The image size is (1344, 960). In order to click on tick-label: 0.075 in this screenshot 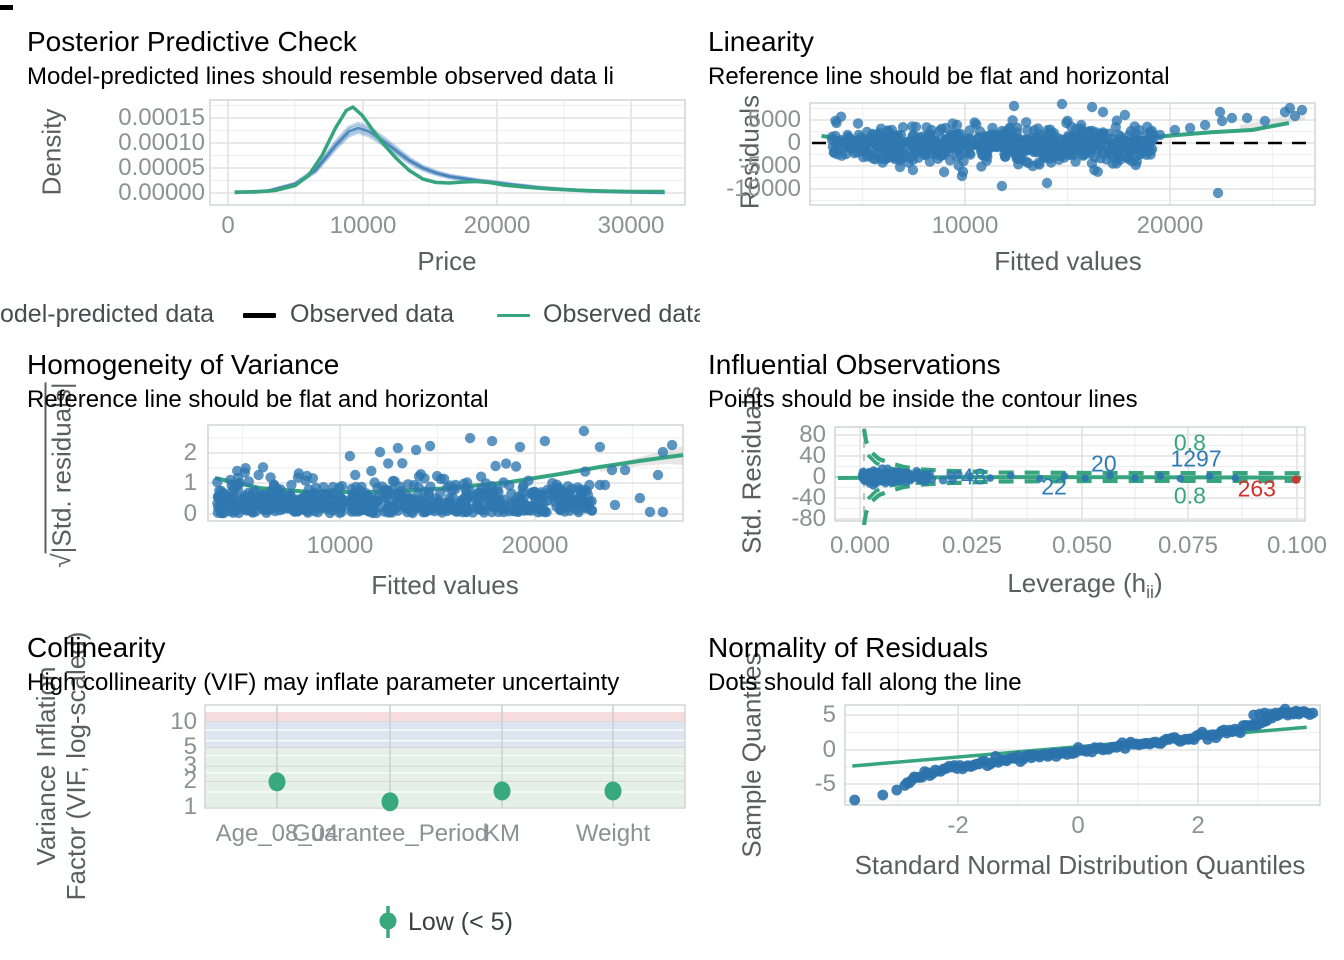, I will do `click(1188, 545)`.